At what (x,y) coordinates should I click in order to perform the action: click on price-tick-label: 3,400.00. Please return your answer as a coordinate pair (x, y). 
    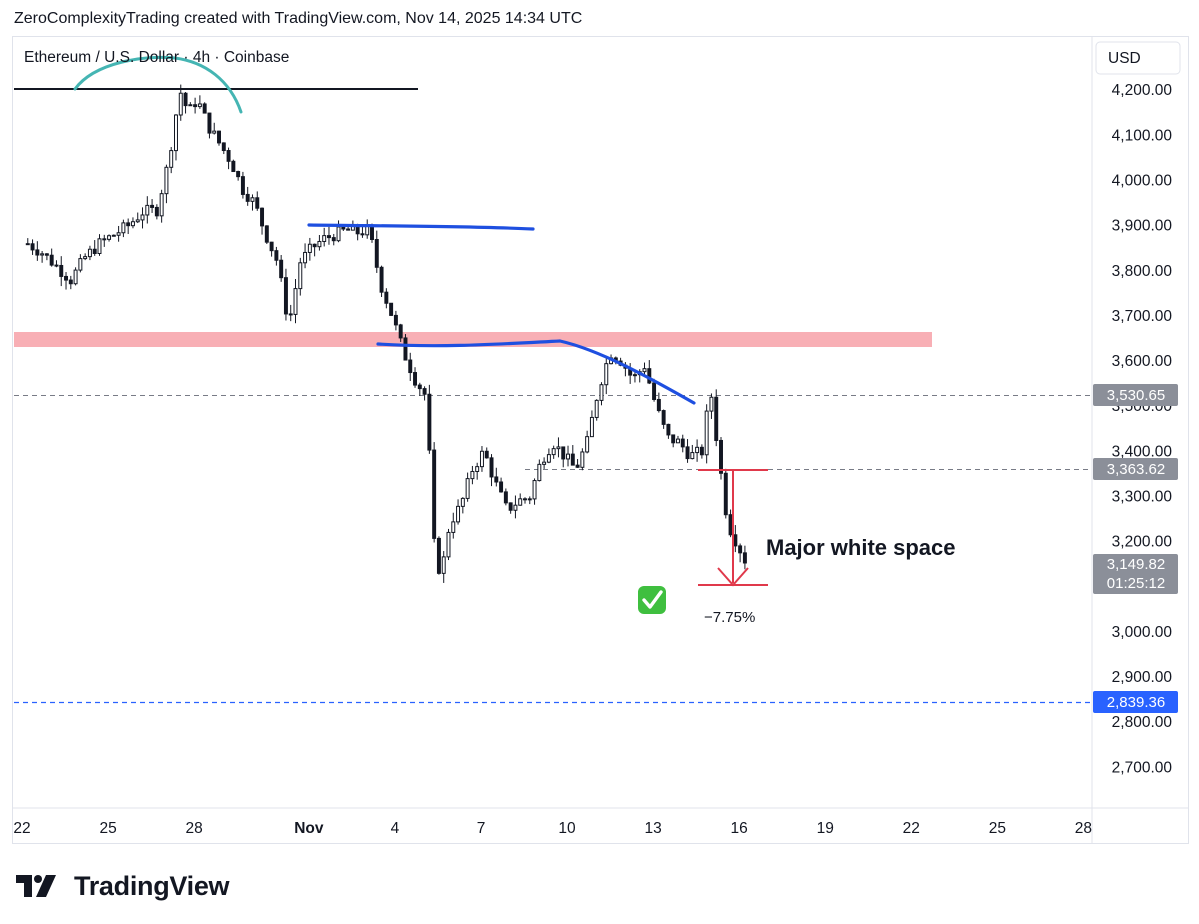
    Looking at the image, I should click on (1142, 451).